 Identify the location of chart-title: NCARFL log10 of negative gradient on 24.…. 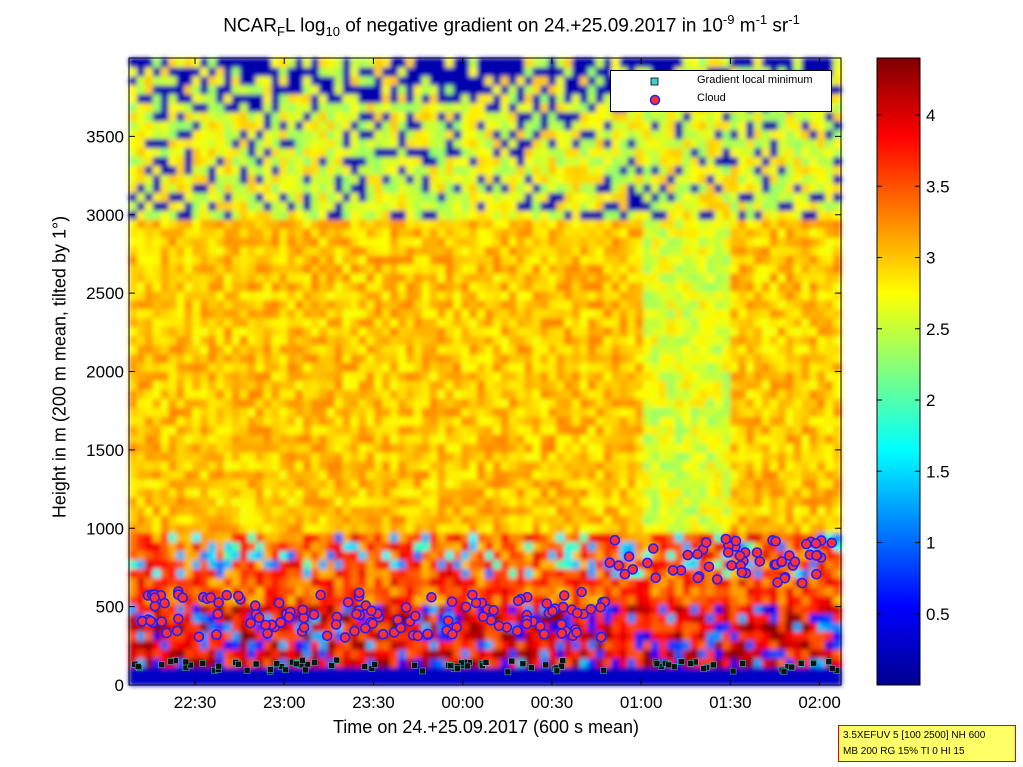
(511, 26).